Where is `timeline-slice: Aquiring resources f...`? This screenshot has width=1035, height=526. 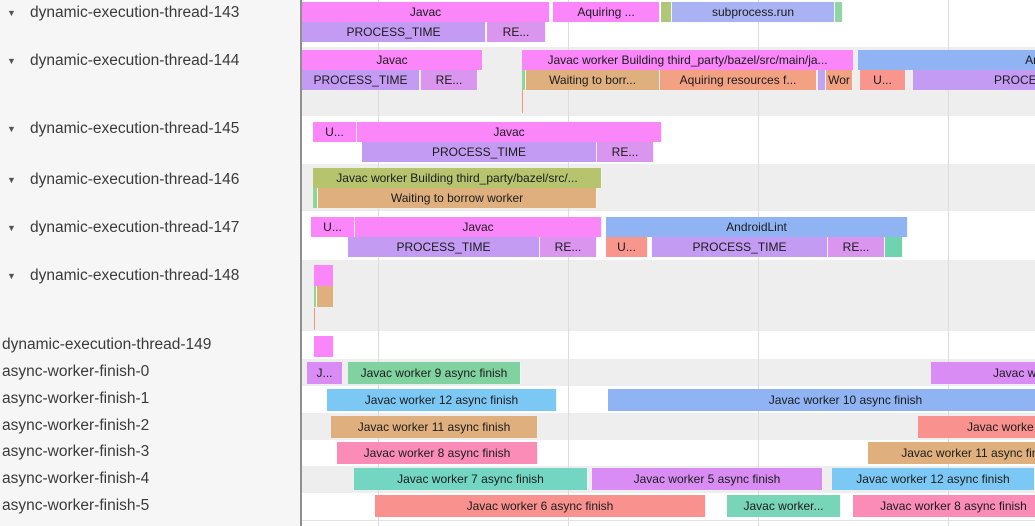 timeline-slice: Aquiring resources f... is located at coordinates (738, 80).